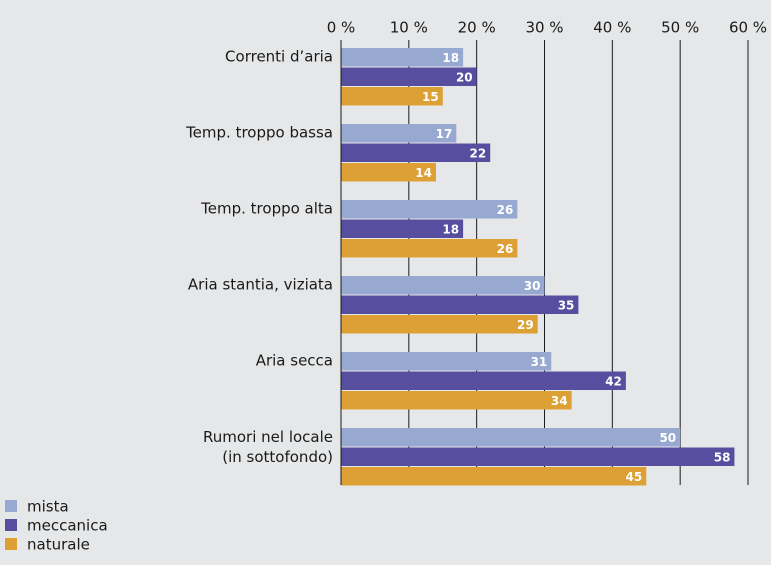 Image resolution: width=771 pixels, height=565 pixels. What do you see at coordinates (279, 57) in the screenshot?
I see `category-label: Correnti d’aria` at bounding box center [279, 57].